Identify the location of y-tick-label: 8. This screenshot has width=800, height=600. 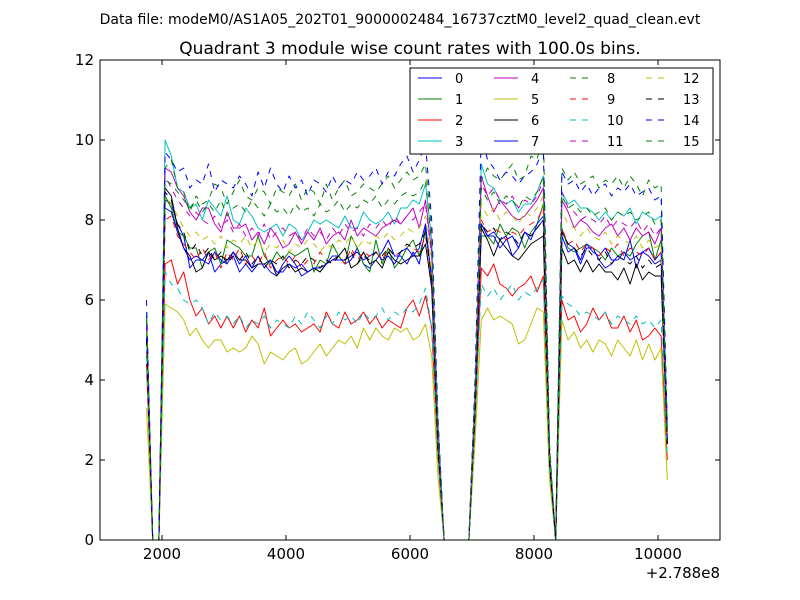
(89, 220).